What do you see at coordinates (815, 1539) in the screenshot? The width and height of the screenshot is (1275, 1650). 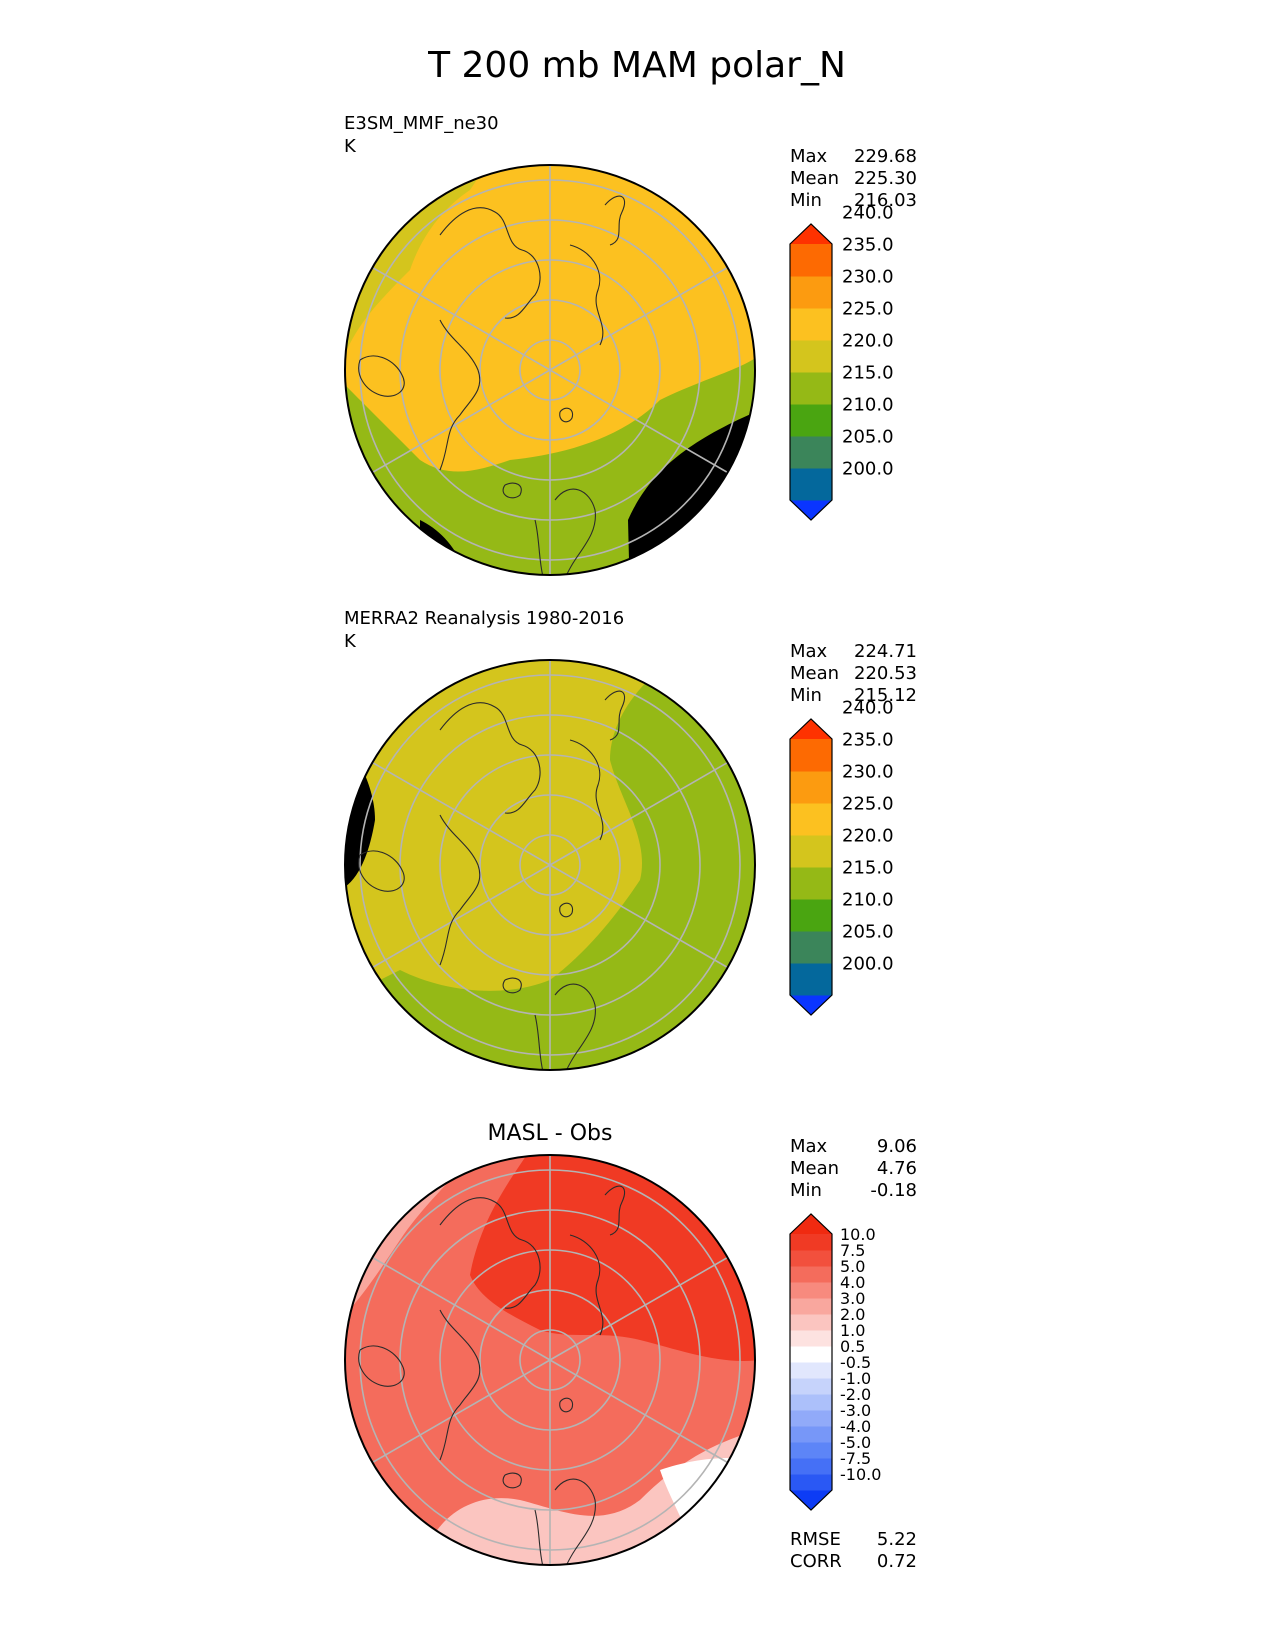 I see `metric-label: RMSE` at bounding box center [815, 1539].